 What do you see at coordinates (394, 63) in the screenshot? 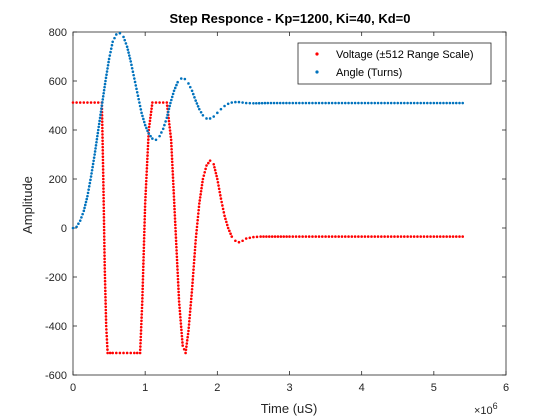
I see `legend-box` at bounding box center [394, 63].